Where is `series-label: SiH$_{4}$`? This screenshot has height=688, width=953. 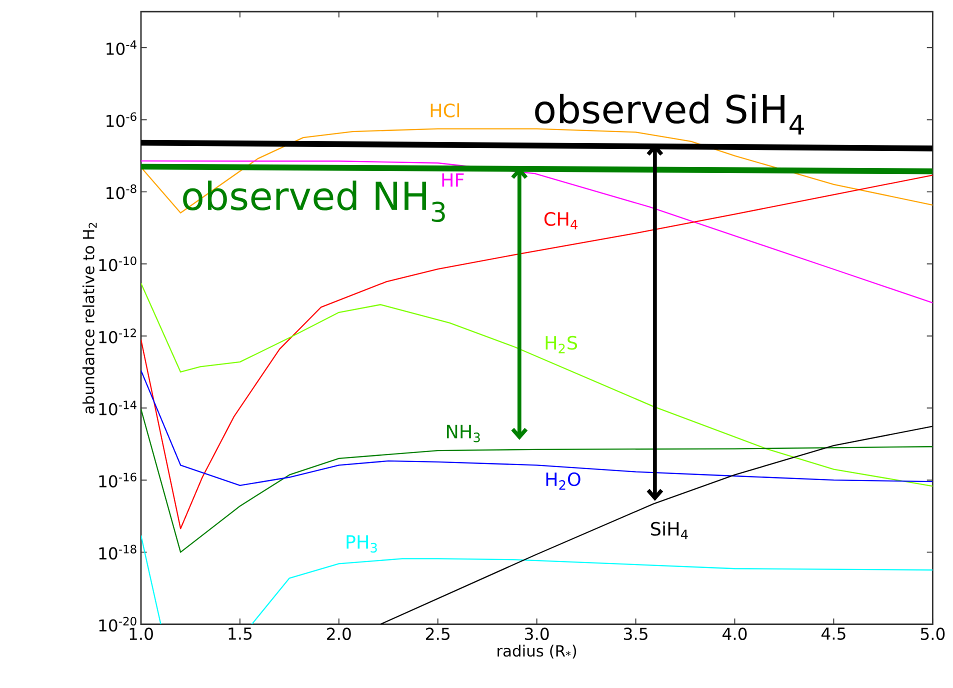 series-label: SiH$_{4}$ is located at coordinates (669, 531).